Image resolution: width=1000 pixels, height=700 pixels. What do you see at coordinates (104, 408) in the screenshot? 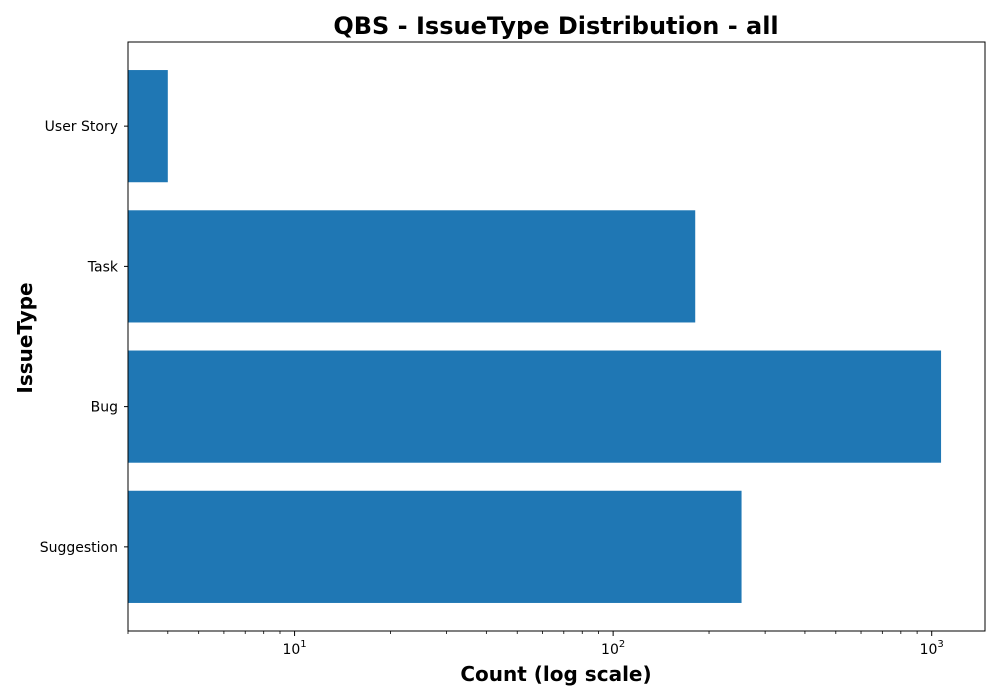
I see `y-tick-label: Bug` at bounding box center [104, 408].